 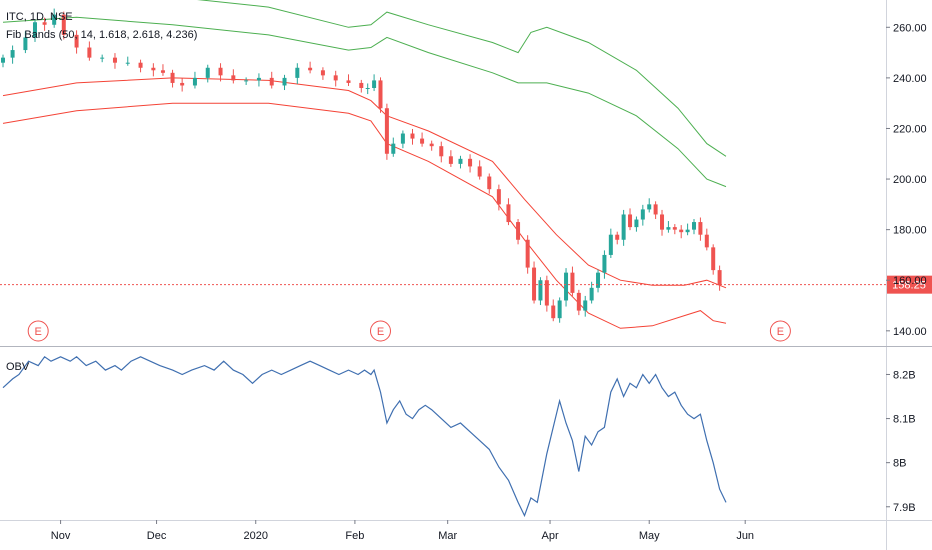 What do you see at coordinates (901, 441) in the screenshot?
I see `obv-axis-ticks: 7.9B 8B 8.1B 8.2B` at bounding box center [901, 441].